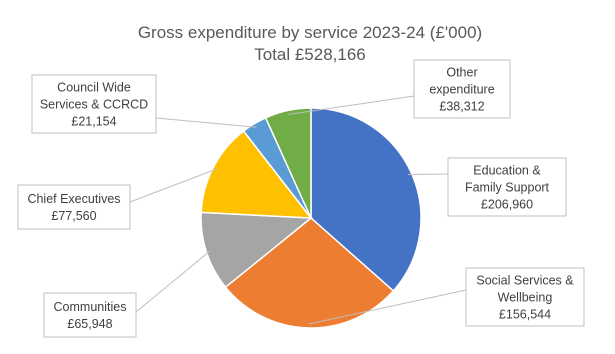  I want to click on category-label: Services & CCRCD, so click(94, 105).